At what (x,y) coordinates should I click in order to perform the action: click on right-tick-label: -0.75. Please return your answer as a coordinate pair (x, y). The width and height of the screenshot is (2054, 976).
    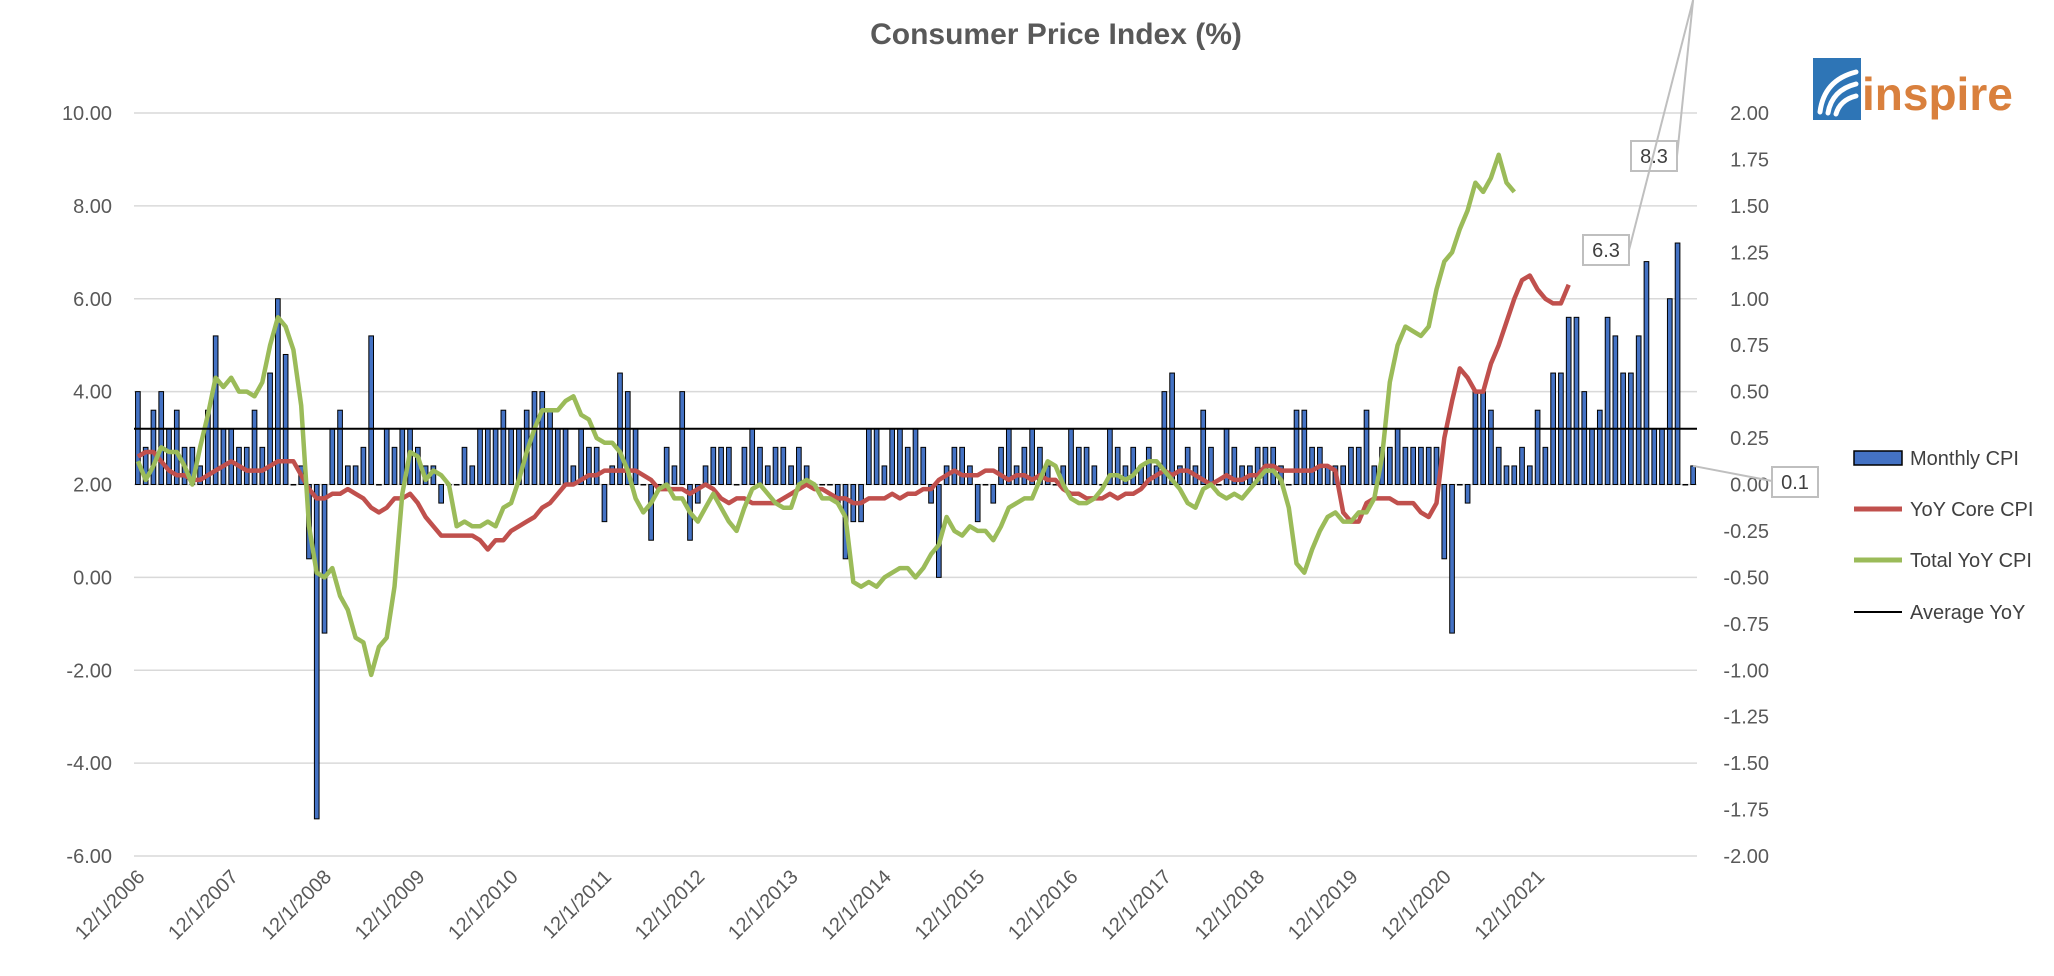
    Looking at the image, I should click on (1746, 625).